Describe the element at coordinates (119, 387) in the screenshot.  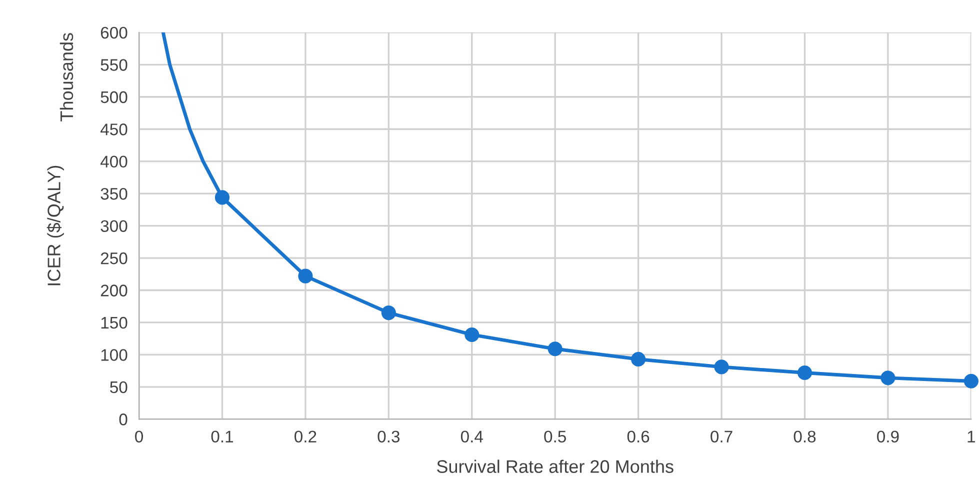
I see `y-tick-label: 50` at that location.